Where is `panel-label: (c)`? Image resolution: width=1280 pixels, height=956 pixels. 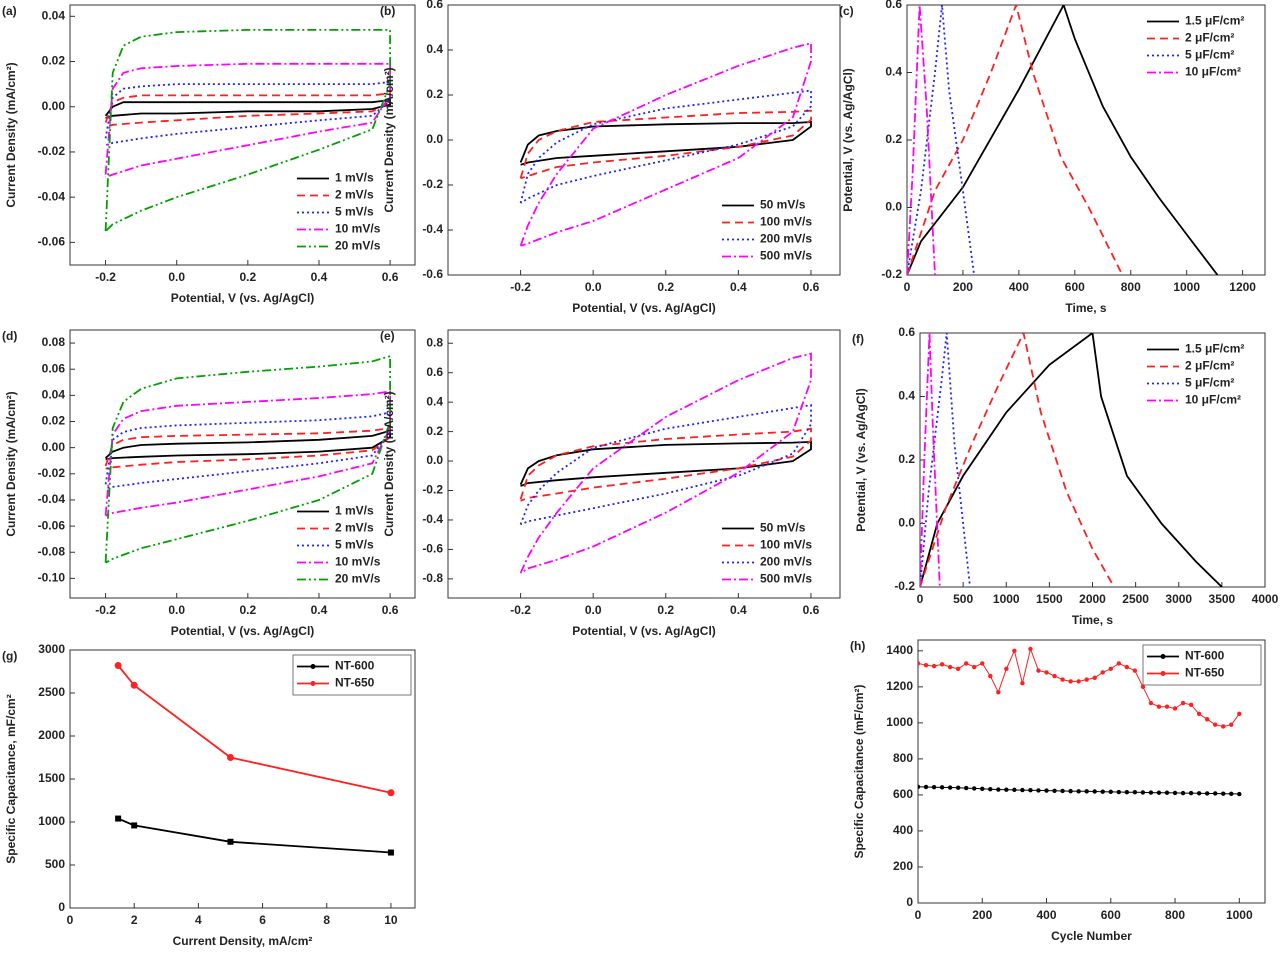 panel-label: (c) is located at coordinates (846, 11).